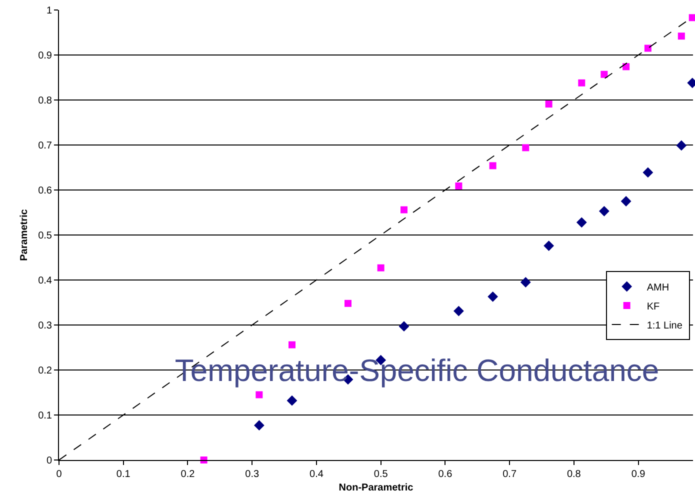  Describe the element at coordinates (638, 474) in the screenshot. I see `x-tick-label: 0.9` at that location.